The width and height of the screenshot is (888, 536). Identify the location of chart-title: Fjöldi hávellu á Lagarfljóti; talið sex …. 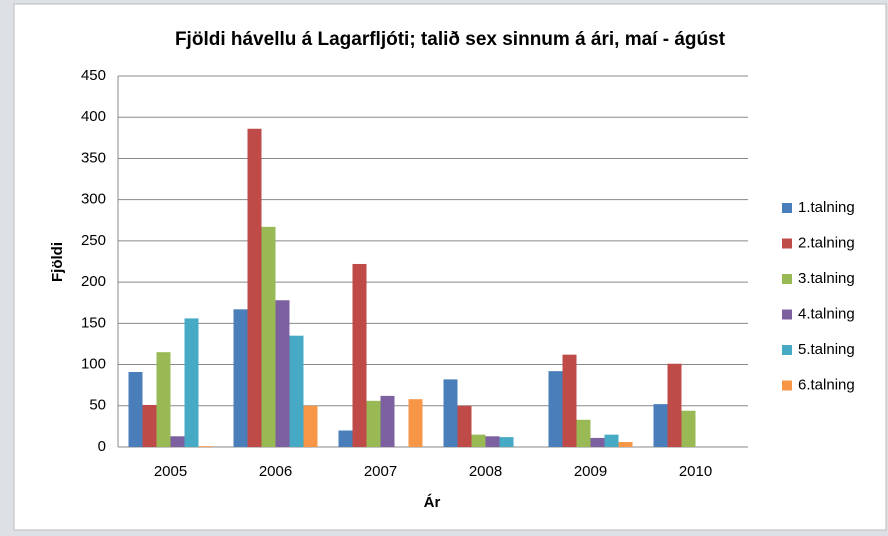
(450, 39).